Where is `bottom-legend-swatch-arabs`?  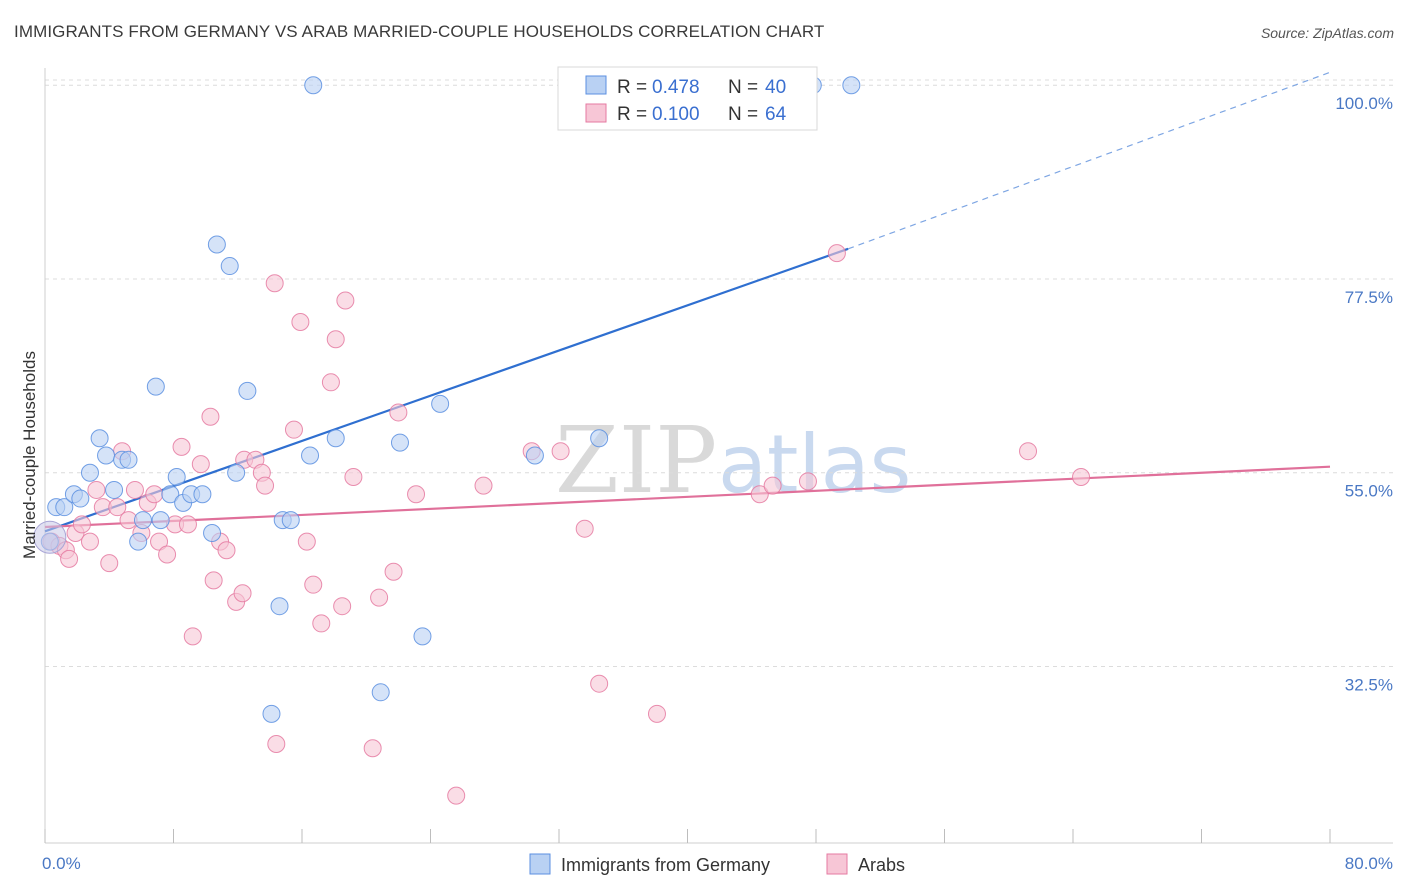 bottom-legend-swatch-arabs is located at coordinates (837, 864).